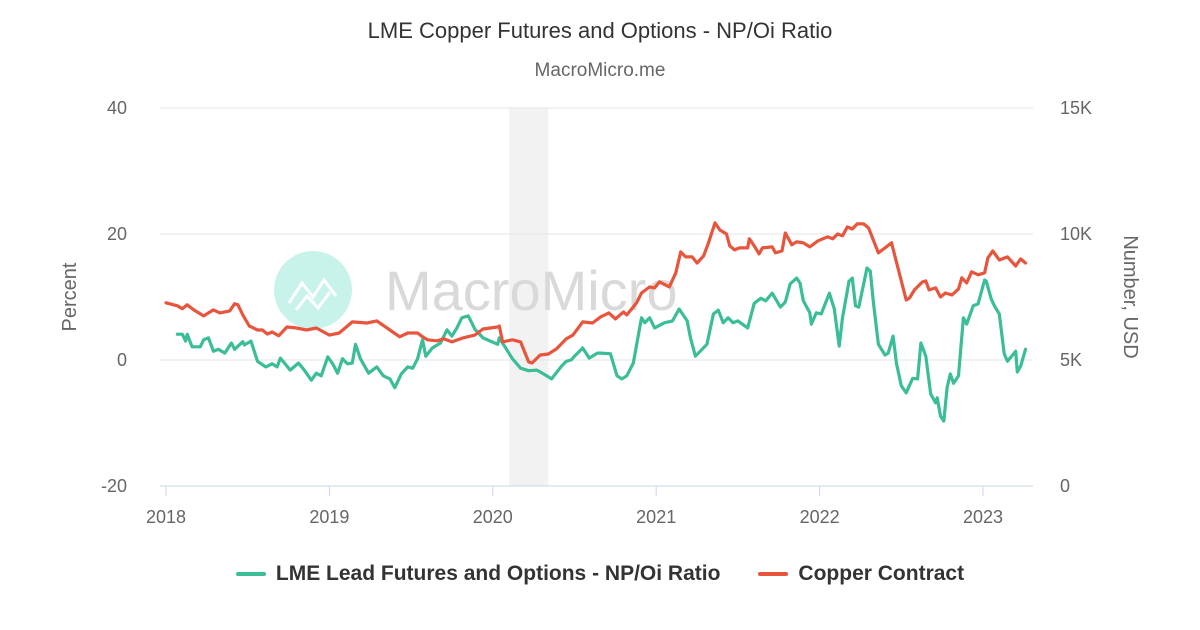  What do you see at coordinates (1065, 486) in the screenshot?
I see `y-right-tick-label: 0` at bounding box center [1065, 486].